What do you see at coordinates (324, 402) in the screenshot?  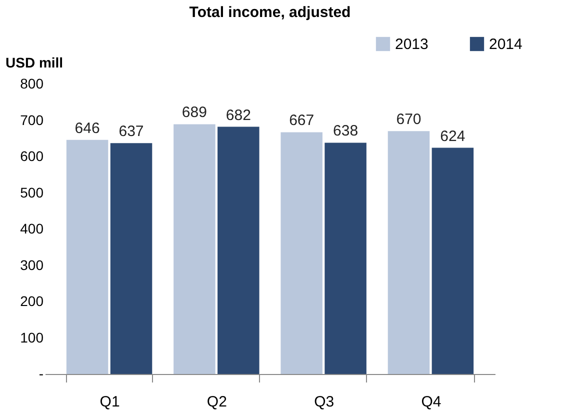 I see `x-tick-label: Q3` at bounding box center [324, 402].